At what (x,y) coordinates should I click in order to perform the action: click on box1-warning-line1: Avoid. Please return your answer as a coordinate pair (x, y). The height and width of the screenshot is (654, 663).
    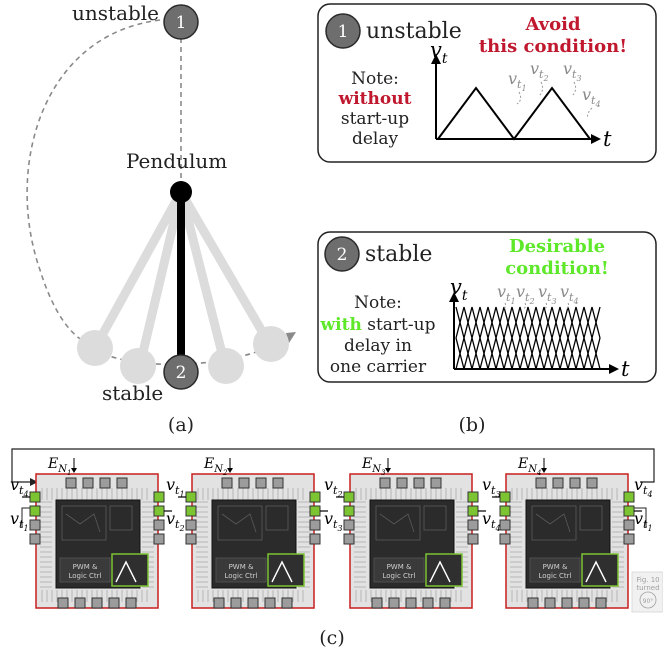
    Looking at the image, I should click on (552, 24).